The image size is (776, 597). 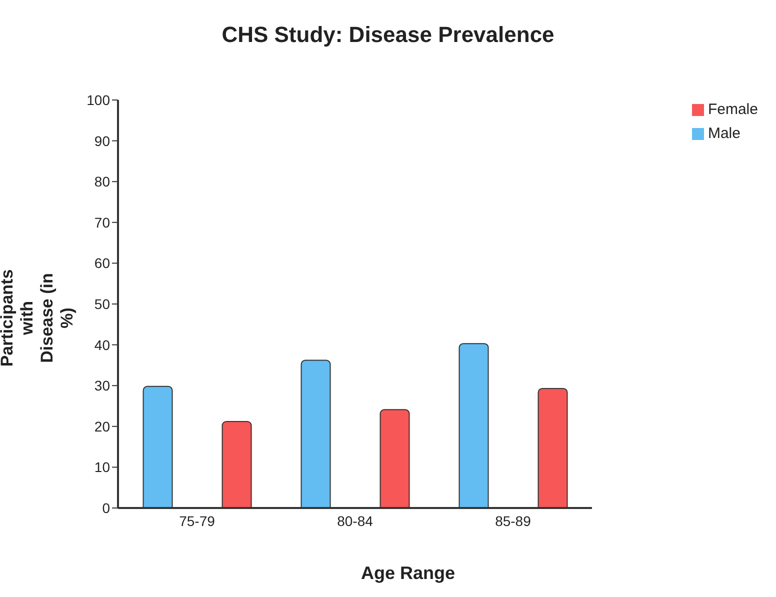 I want to click on y-tick-label: 10, so click(x=102, y=467).